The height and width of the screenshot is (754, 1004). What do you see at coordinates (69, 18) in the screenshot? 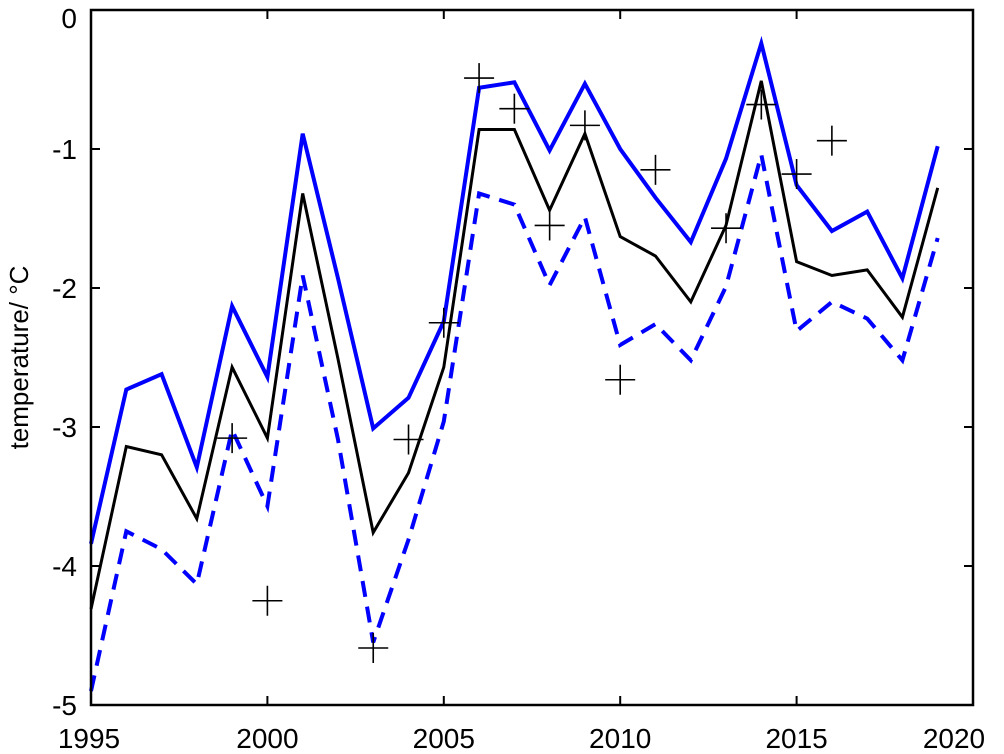
I see `y-tick-label: 0` at bounding box center [69, 18].